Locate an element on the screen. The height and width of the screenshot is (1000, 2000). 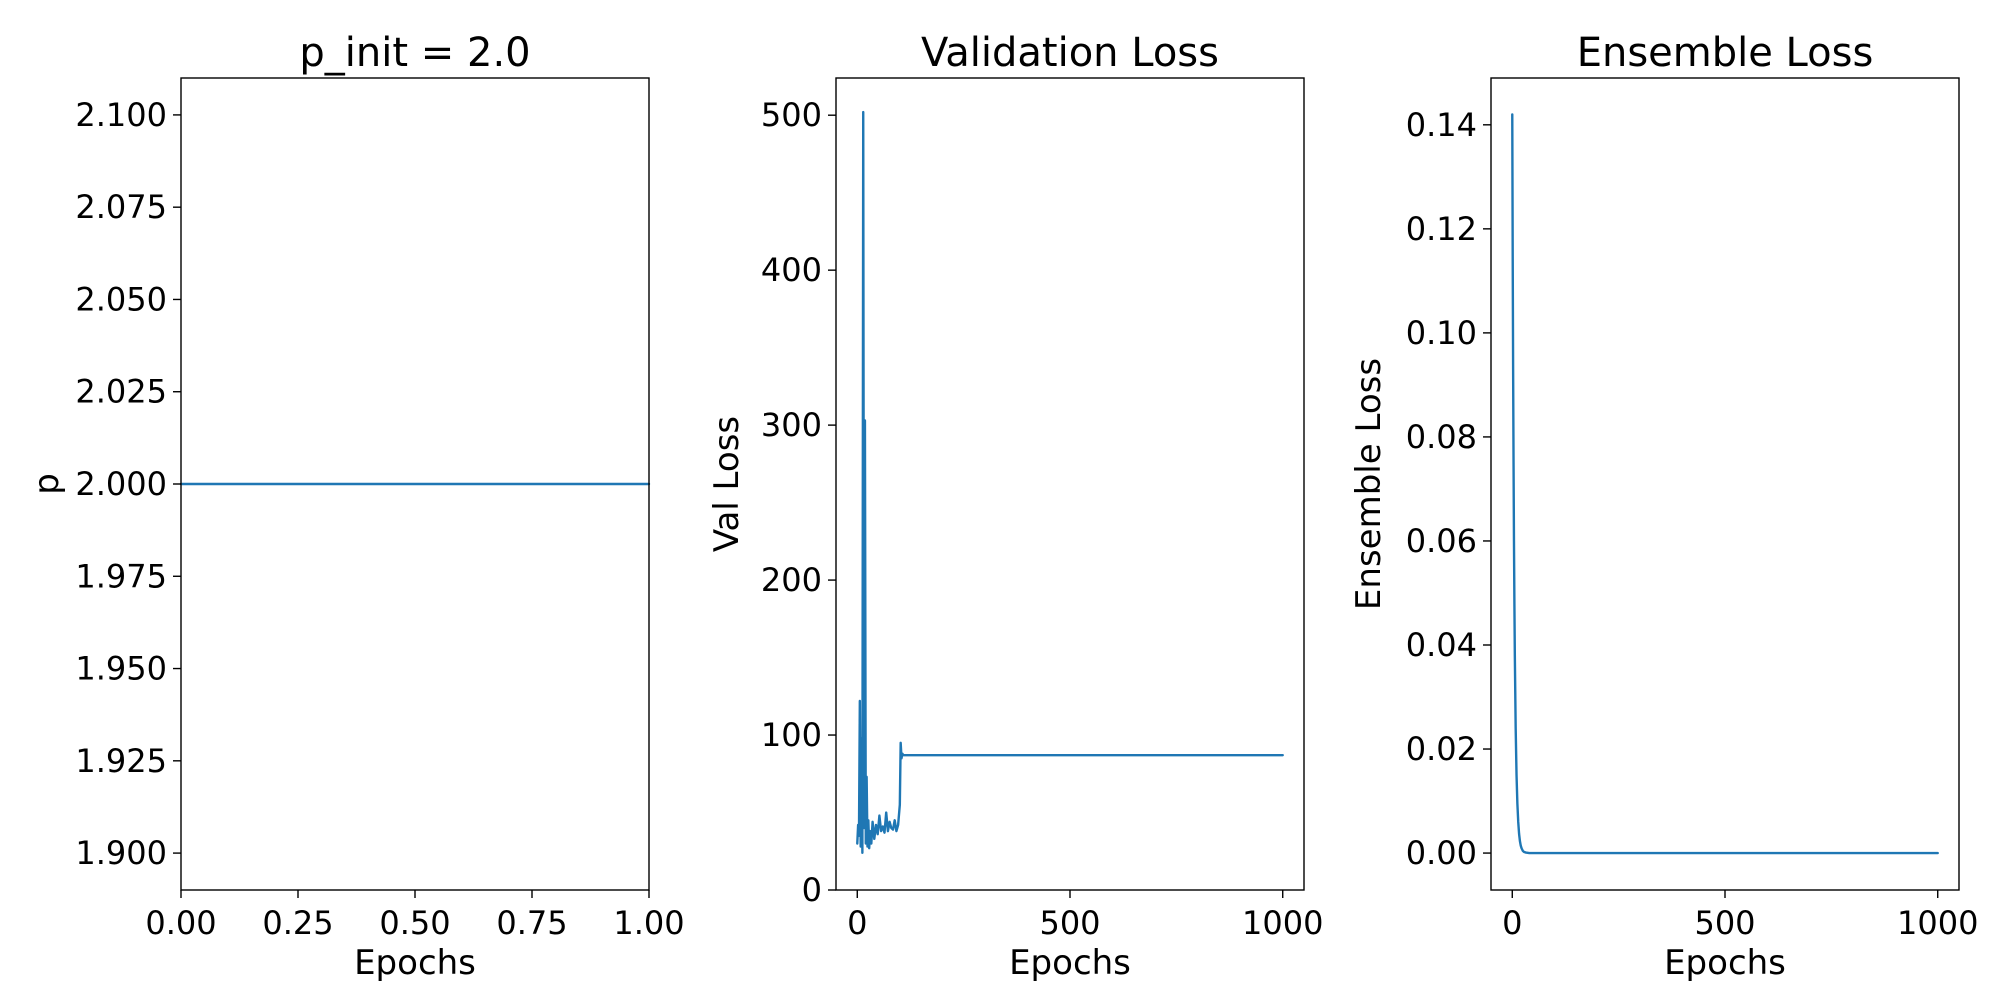
y-tick-label: 2.100 is located at coordinates (121, 115).